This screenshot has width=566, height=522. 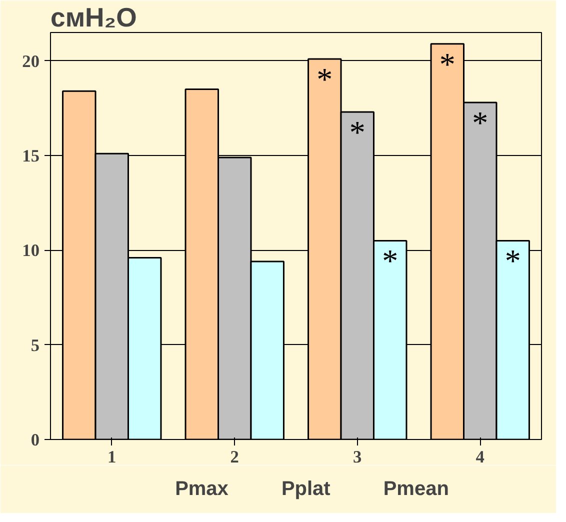 I want to click on y-tick-label: 0, so click(x=35, y=440).